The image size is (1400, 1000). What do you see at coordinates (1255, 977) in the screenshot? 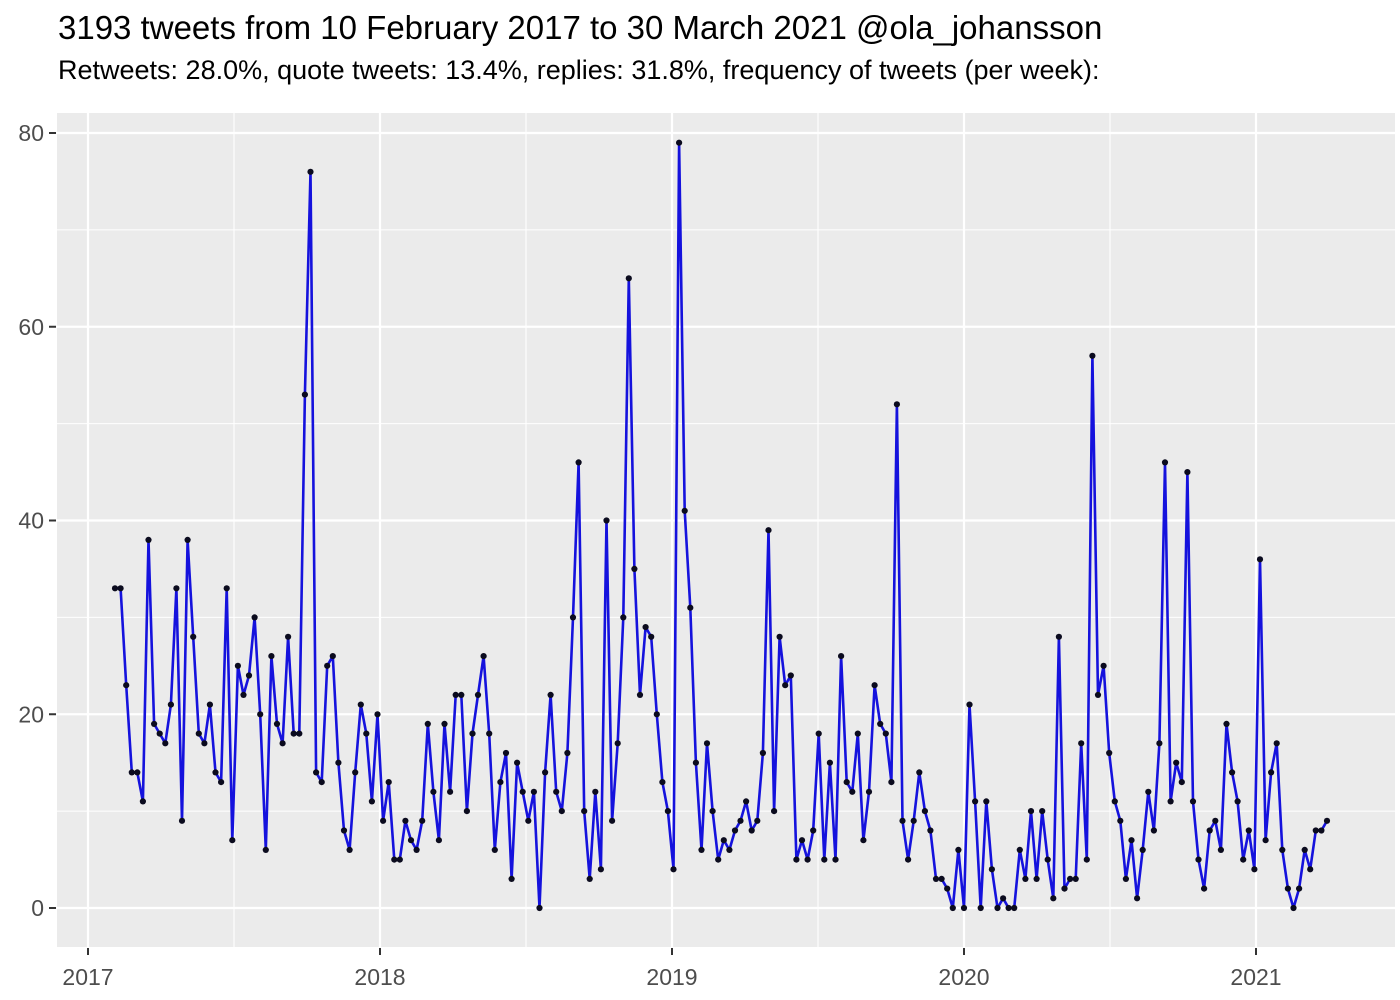
I see `svg-text: 2021` at bounding box center [1255, 977].